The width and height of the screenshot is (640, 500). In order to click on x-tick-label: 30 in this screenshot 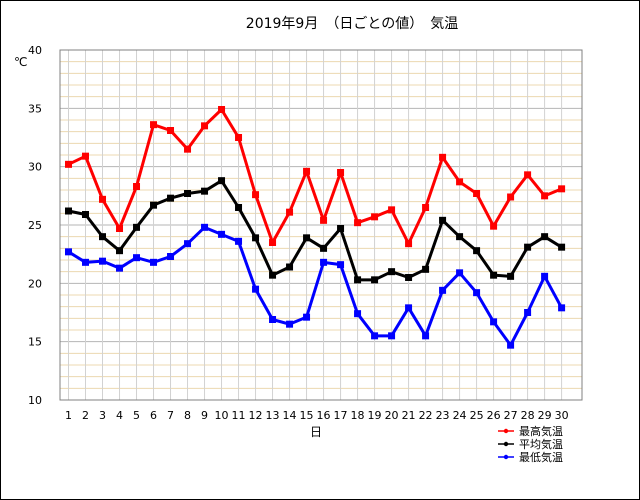, I will do `click(562, 415)`.